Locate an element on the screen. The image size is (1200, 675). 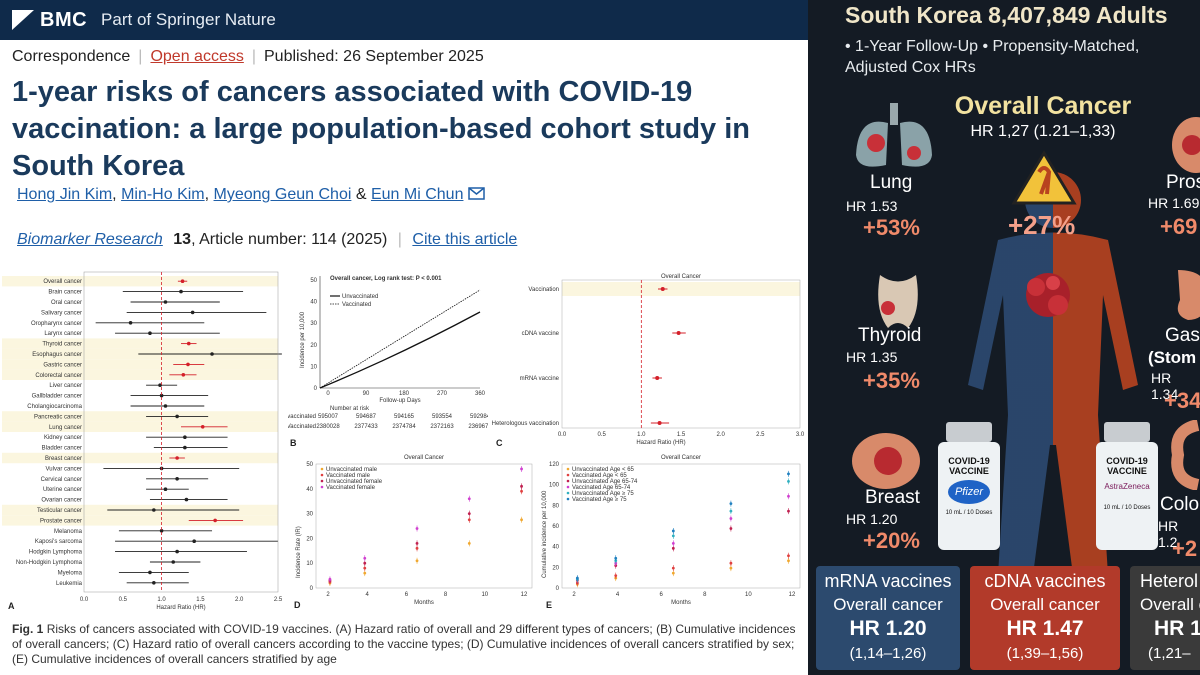
x-tick-label: 0 is located at coordinates (328, 394).